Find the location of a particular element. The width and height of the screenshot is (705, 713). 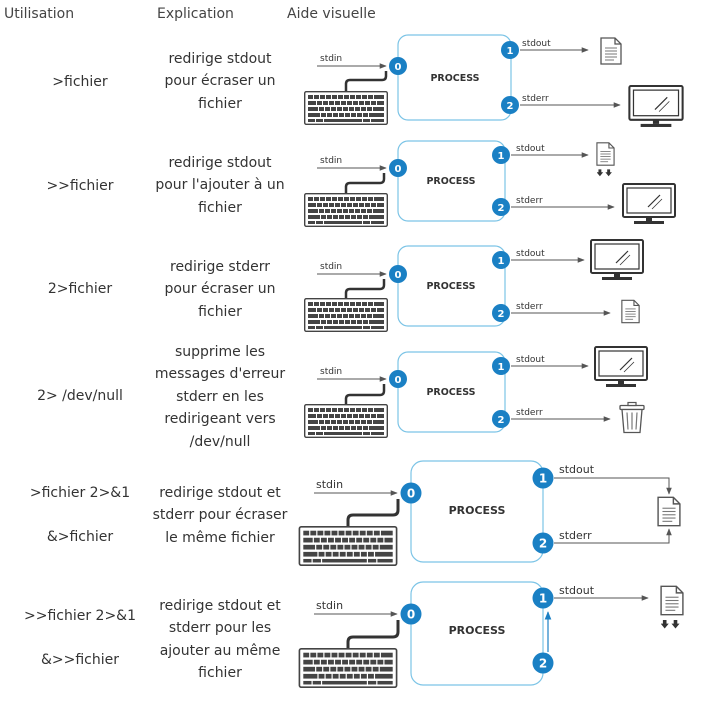

append-arrows-icon is located at coordinates (604, 173).